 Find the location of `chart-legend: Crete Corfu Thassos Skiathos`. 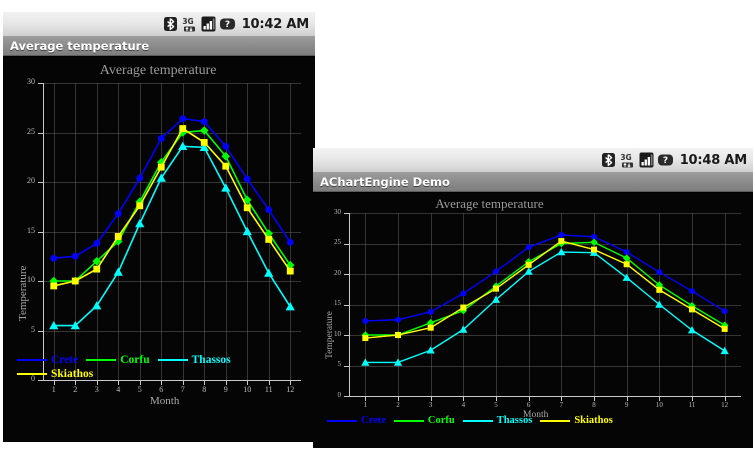

chart-legend: Crete Corfu Thassos Skiathos is located at coordinates (540, 421).